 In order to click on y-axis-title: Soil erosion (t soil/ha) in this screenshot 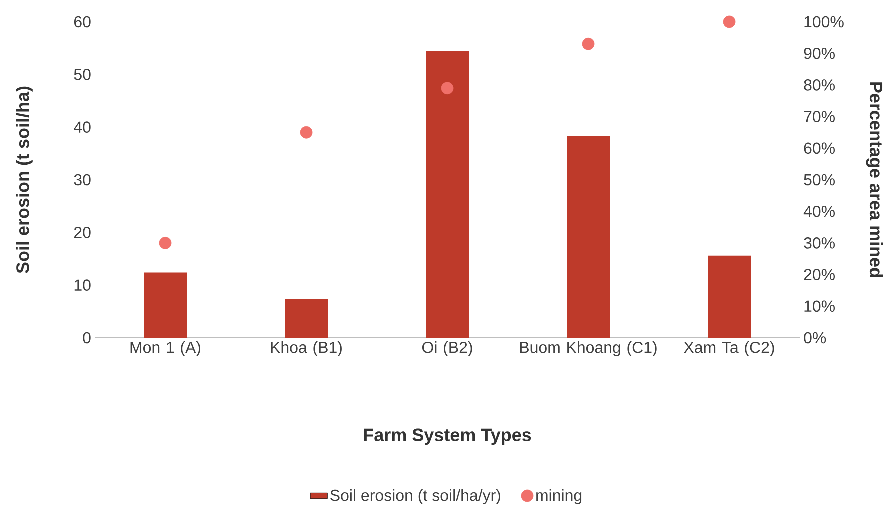, I will do `click(24, 180)`.